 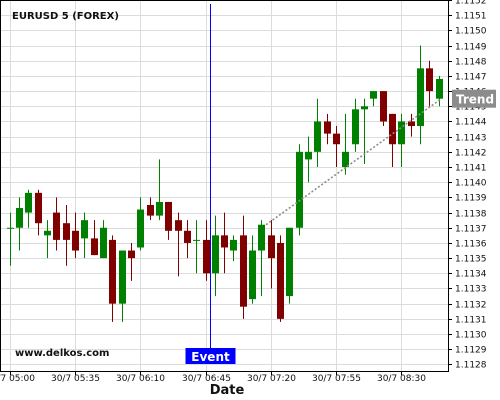 I want to click on y-tick-label: 1.1152, so click(x=471, y=3).